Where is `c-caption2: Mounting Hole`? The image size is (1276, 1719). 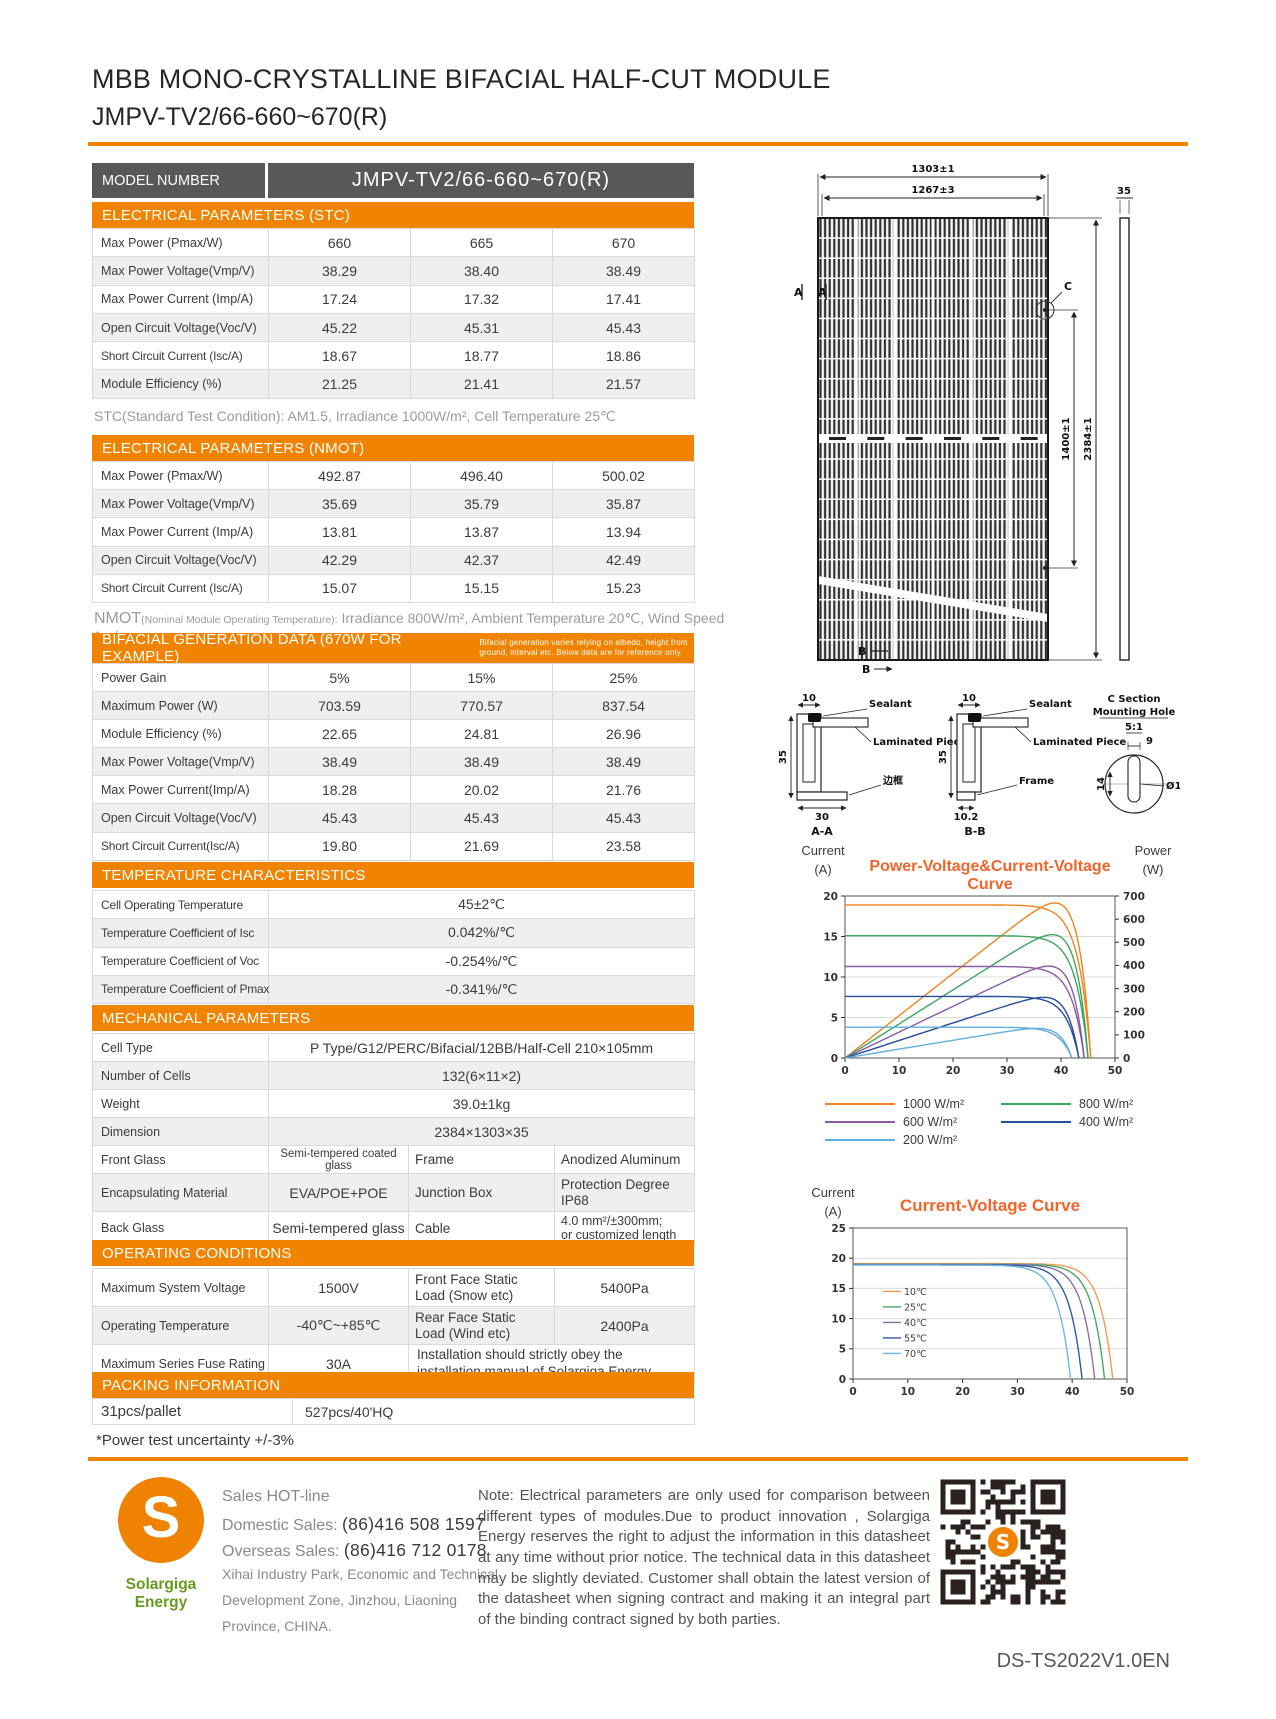 c-caption2: Mounting Hole is located at coordinates (1134, 712).